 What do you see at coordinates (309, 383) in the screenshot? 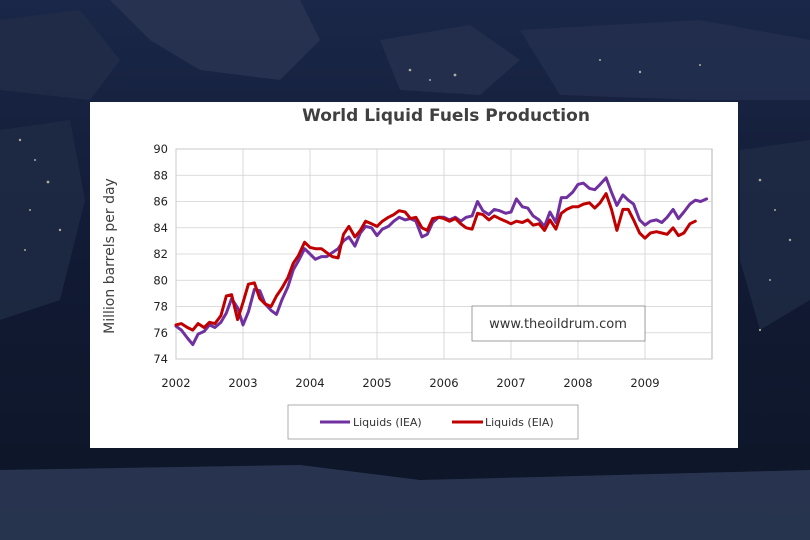
I see `x-tick-label: 2004` at bounding box center [309, 383].